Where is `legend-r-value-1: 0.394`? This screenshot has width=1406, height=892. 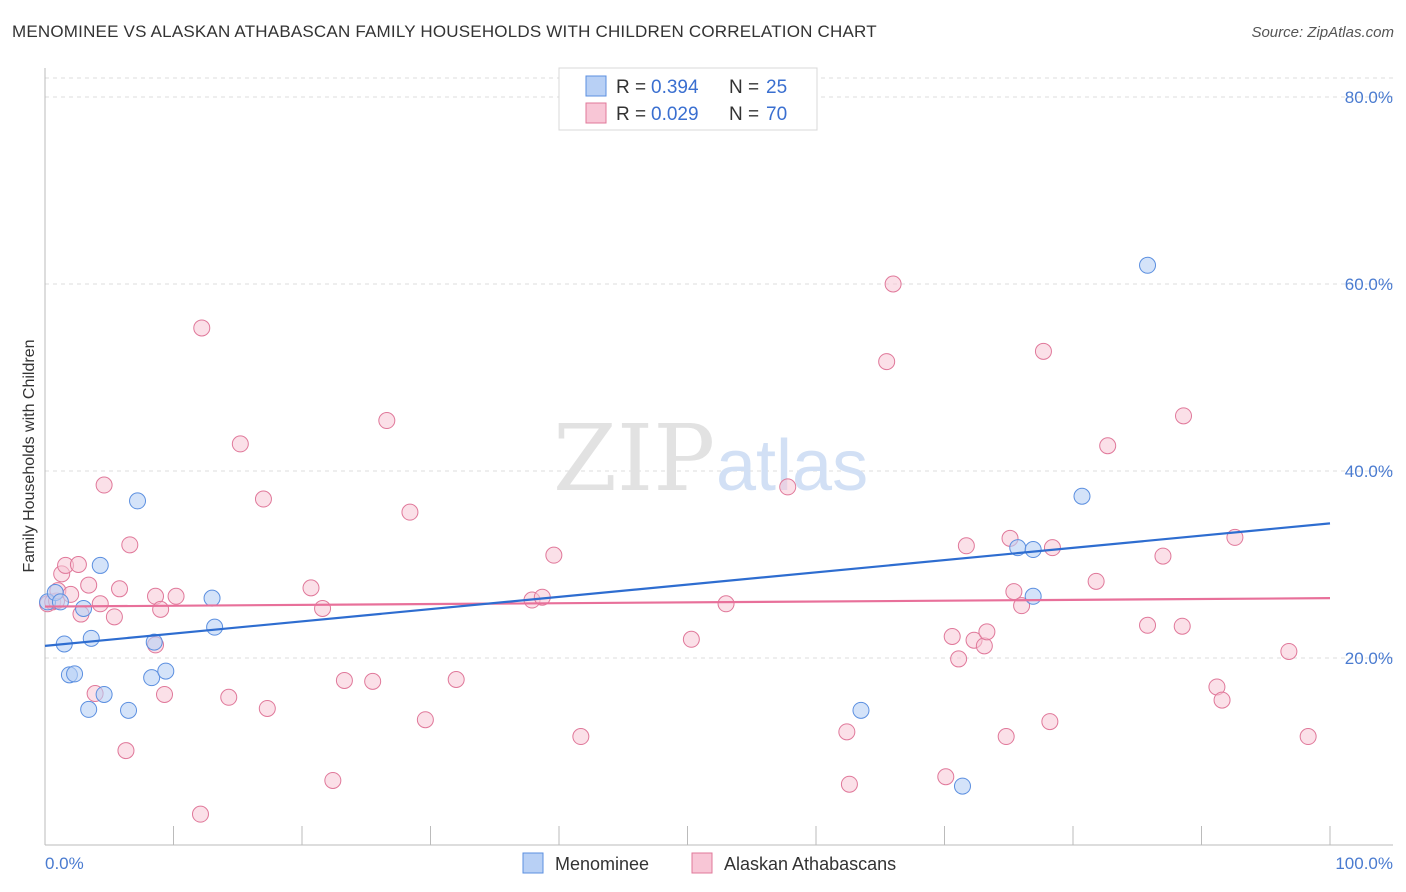 legend-r-value-1: 0.394 is located at coordinates (675, 87).